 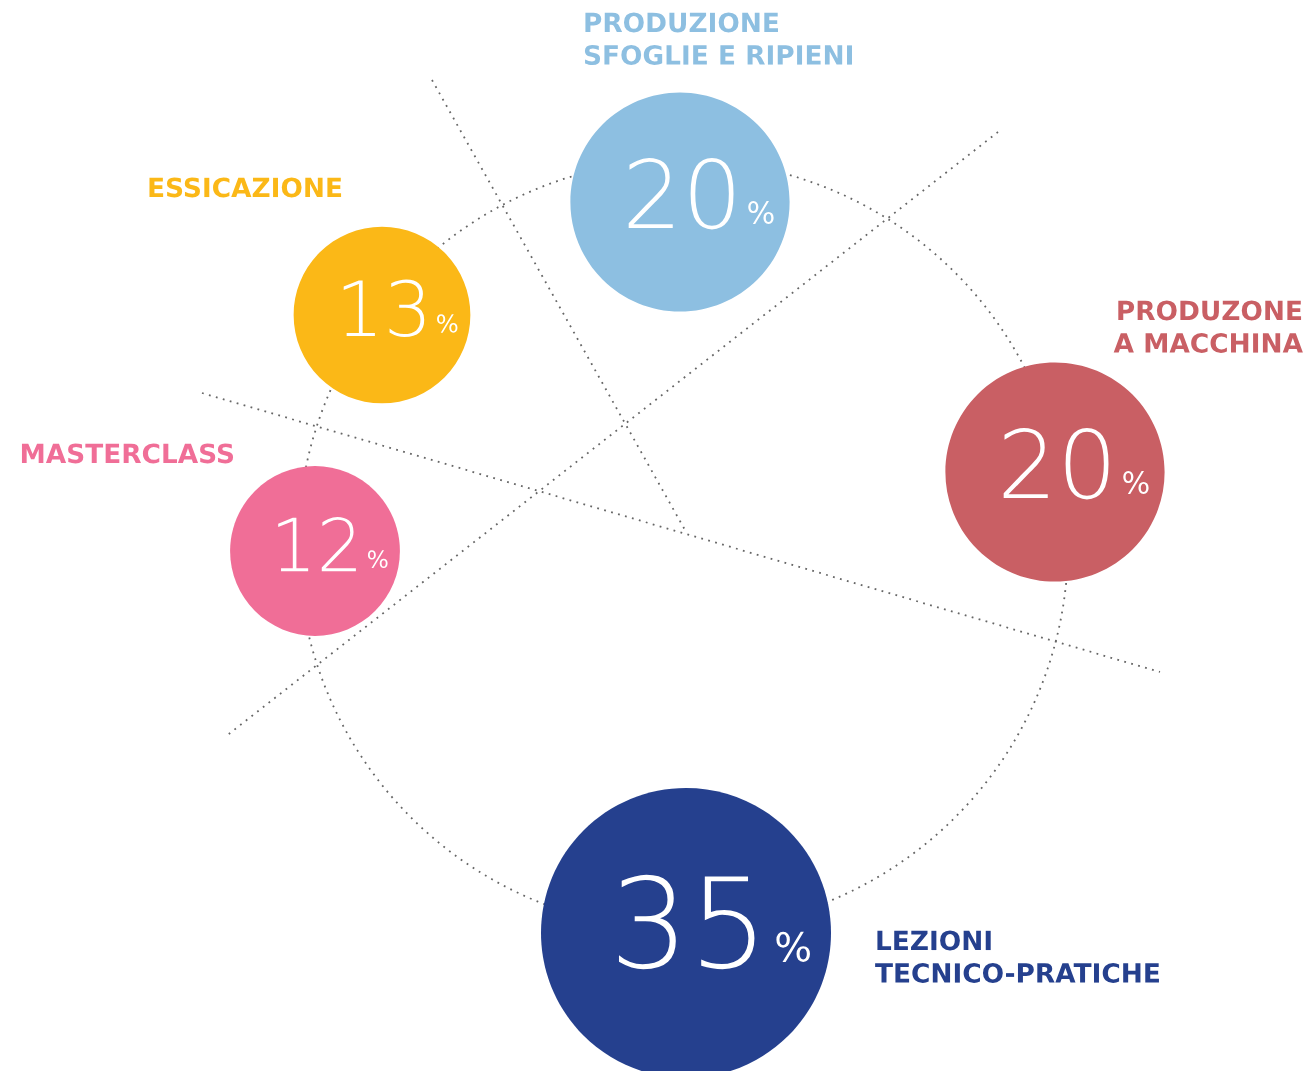 I want to click on category-label: PRODUZIONE SFOGLIE E RIPIENI, so click(x=718, y=38).